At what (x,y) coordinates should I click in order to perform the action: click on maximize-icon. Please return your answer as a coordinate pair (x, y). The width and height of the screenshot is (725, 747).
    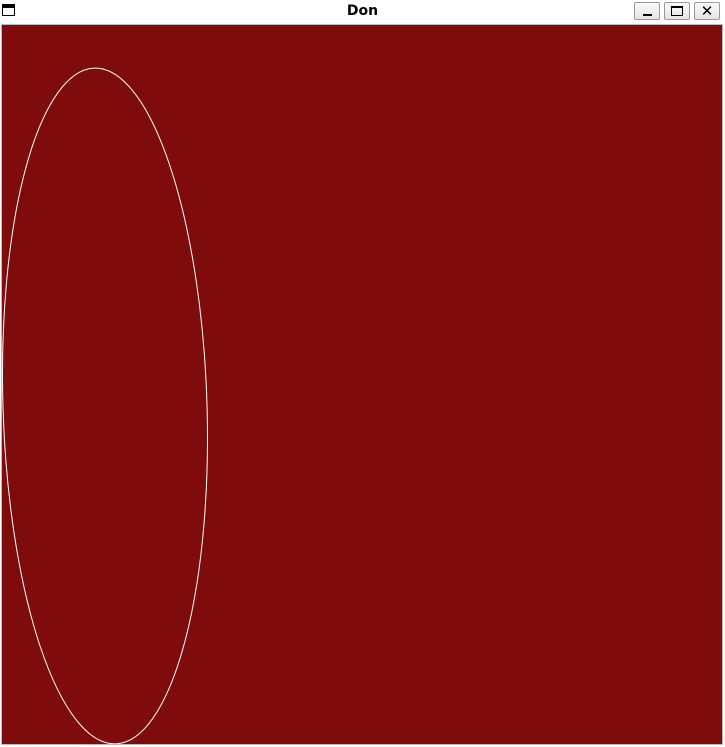
    Looking at the image, I should click on (677, 11).